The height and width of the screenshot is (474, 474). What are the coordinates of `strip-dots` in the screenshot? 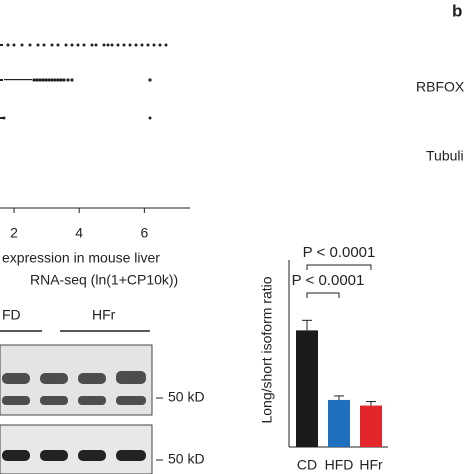 It's located at (84, 81).